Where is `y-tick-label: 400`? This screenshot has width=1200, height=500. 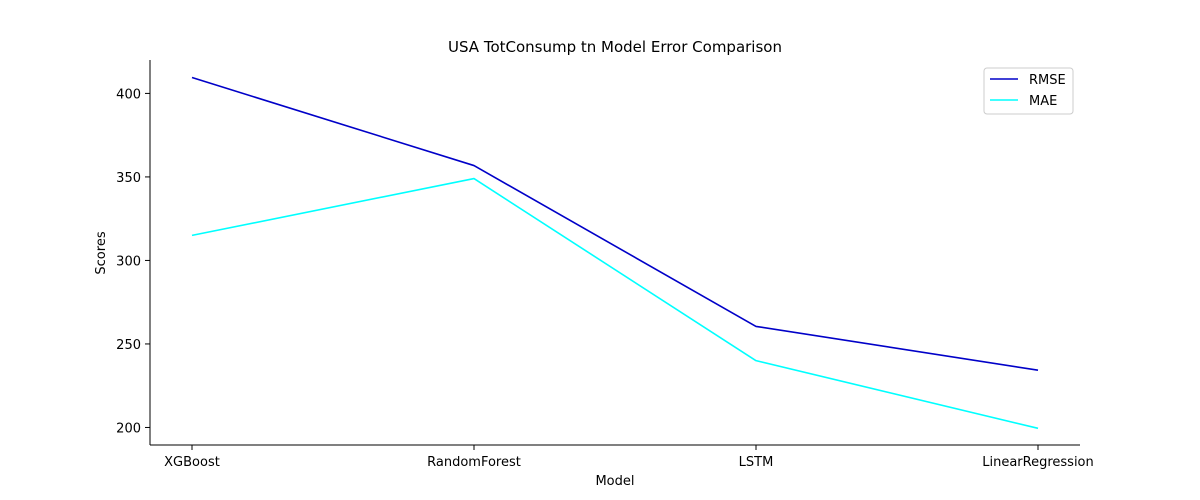 y-tick-label: 400 is located at coordinates (128, 94).